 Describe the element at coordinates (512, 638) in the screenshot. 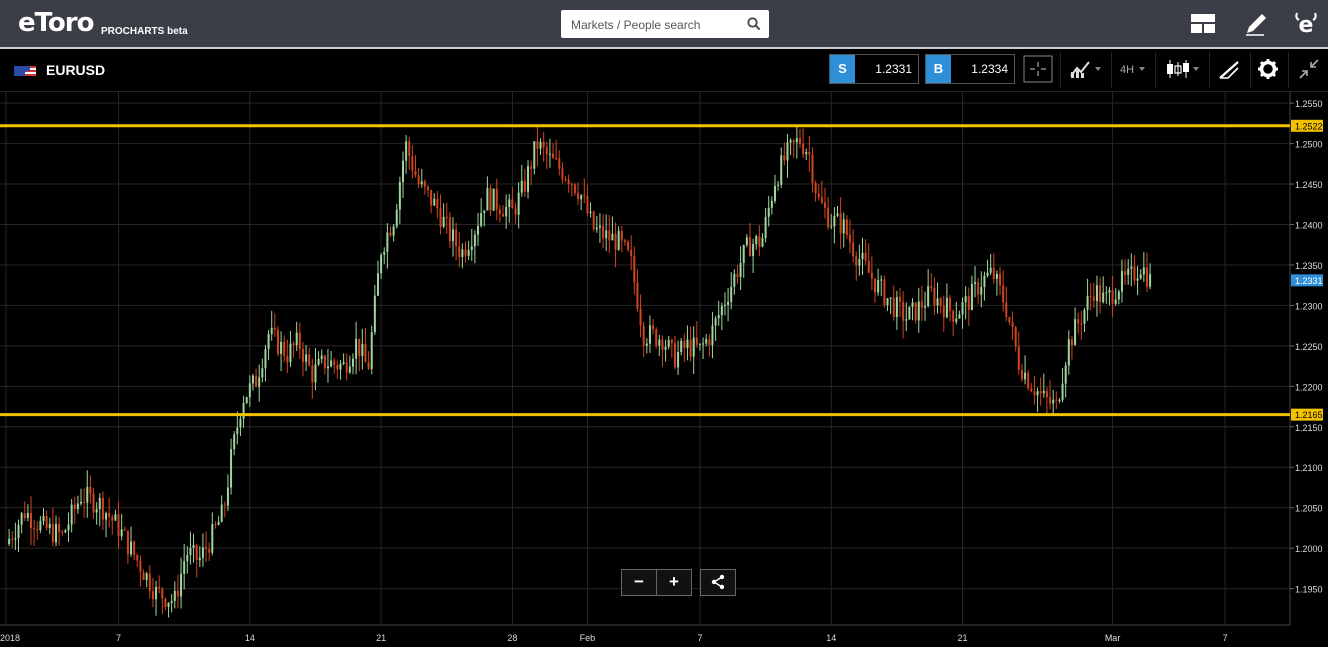

I see `time-tick-label: 28` at that location.